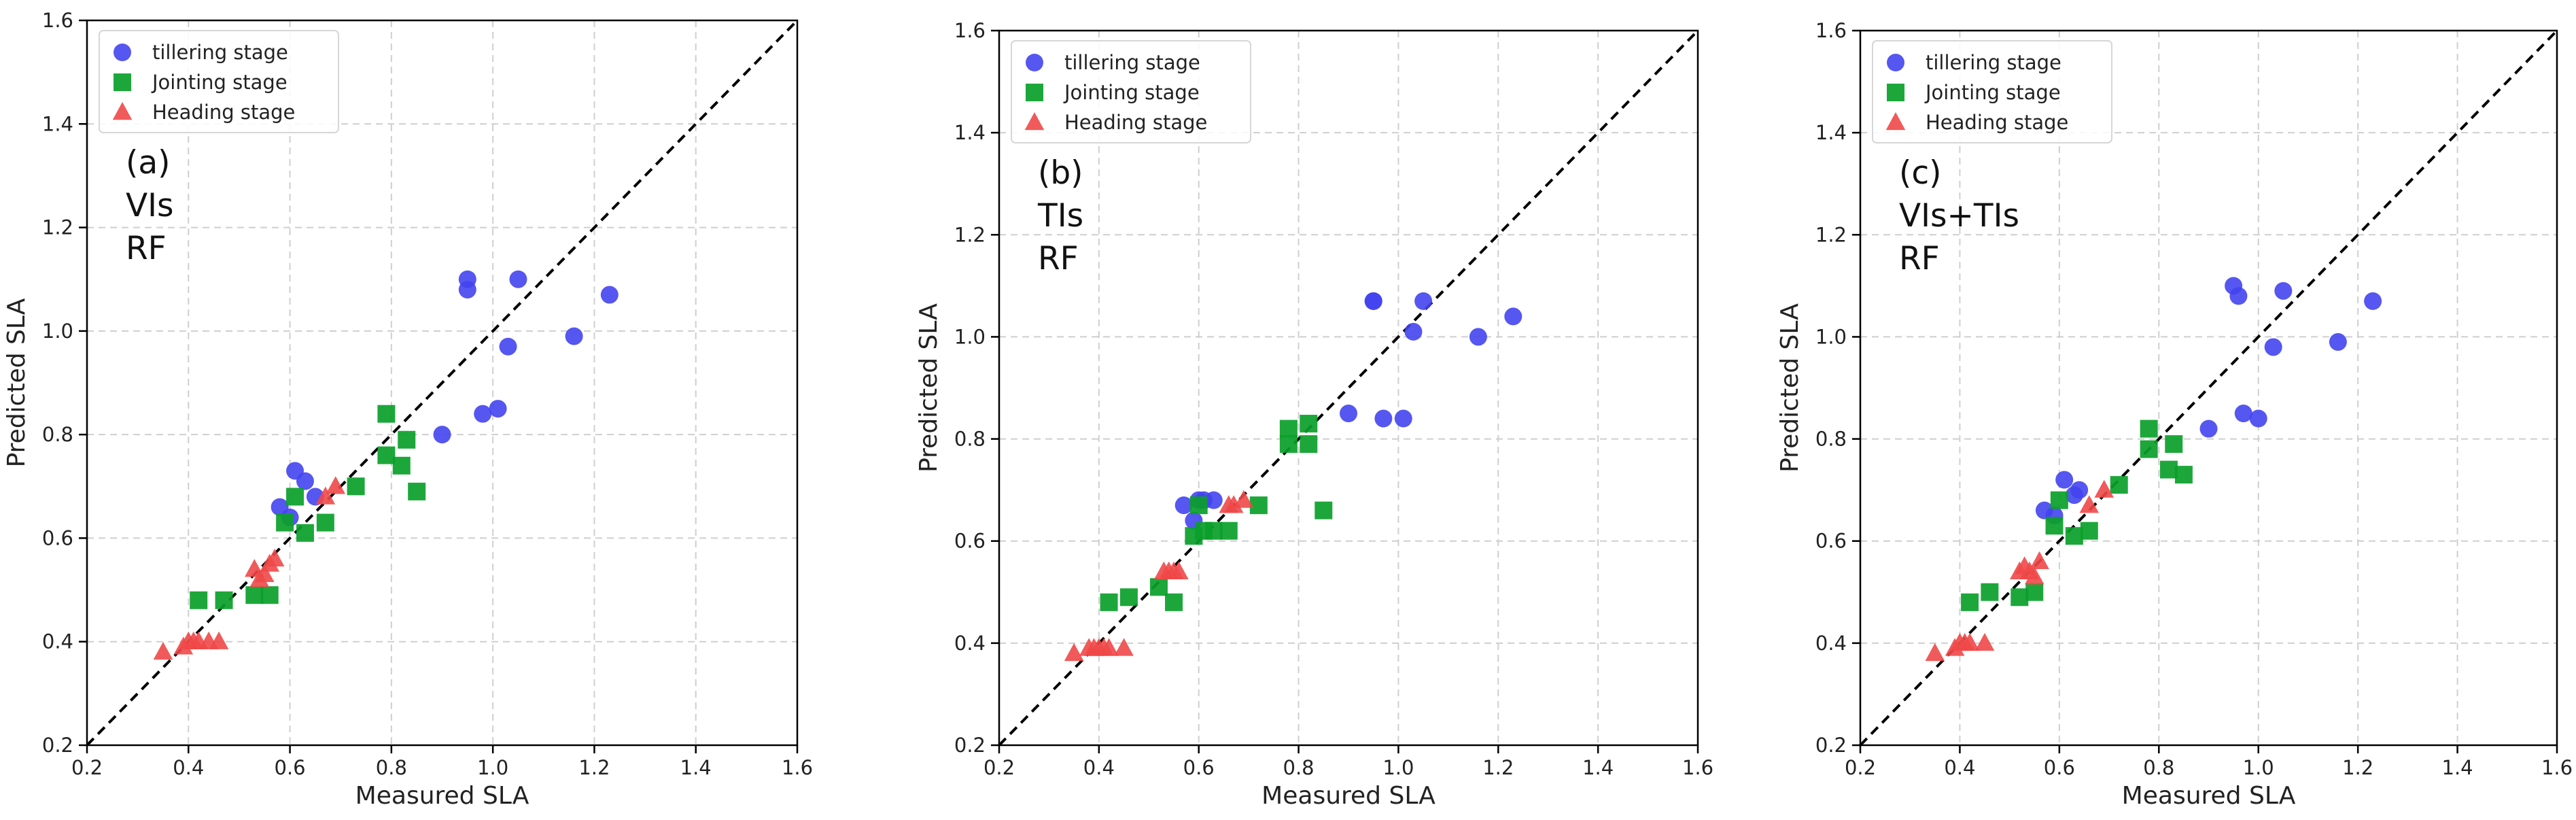  Describe the element at coordinates (1132, 62) in the screenshot. I see `legend-label: tillering stage` at that location.